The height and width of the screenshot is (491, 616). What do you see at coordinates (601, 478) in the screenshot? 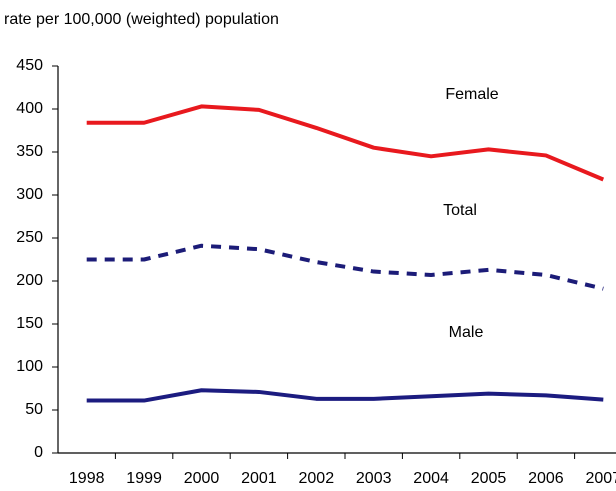
I see `x-tick-label: 2007` at bounding box center [601, 478].